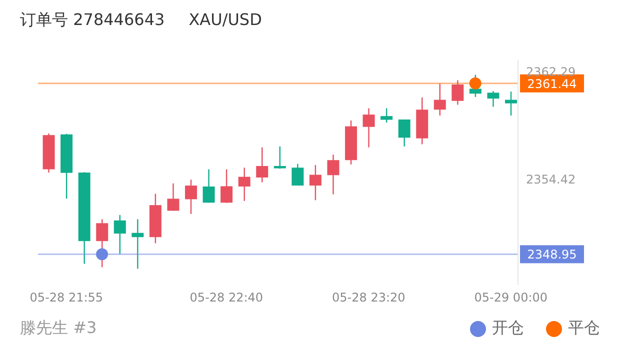 The width and height of the screenshot is (620, 352). Describe the element at coordinates (227, 297) in the screenshot. I see `x-tick-label: 05-28 22:40` at that location.